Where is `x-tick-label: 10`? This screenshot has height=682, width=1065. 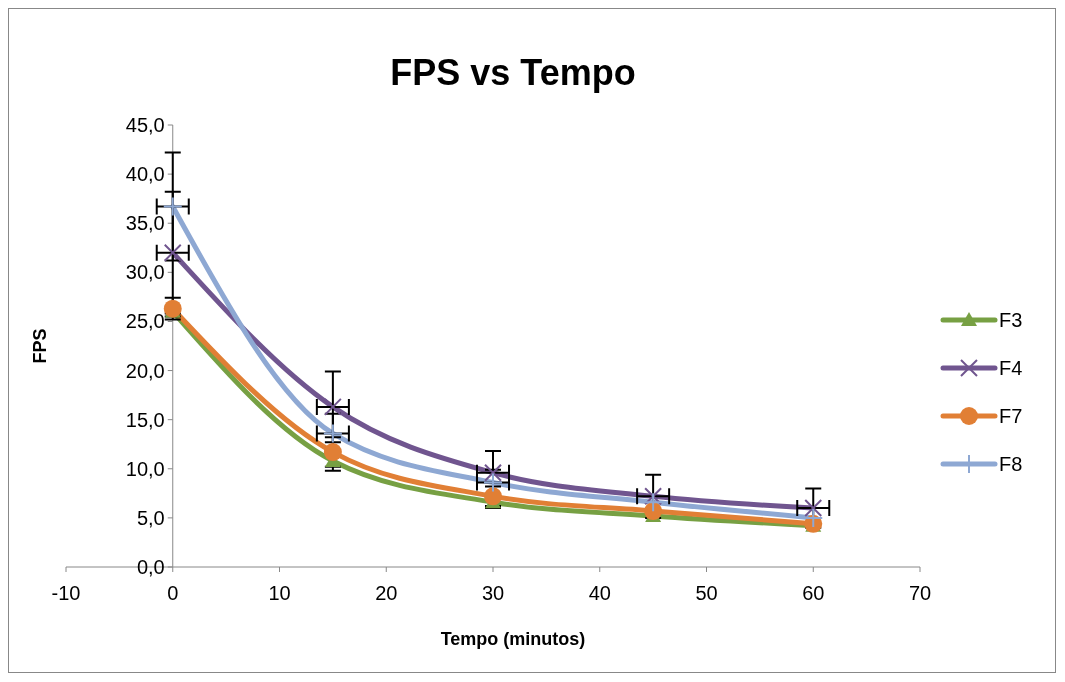 x-tick-label: 10 is located at coordinates (279, 593).